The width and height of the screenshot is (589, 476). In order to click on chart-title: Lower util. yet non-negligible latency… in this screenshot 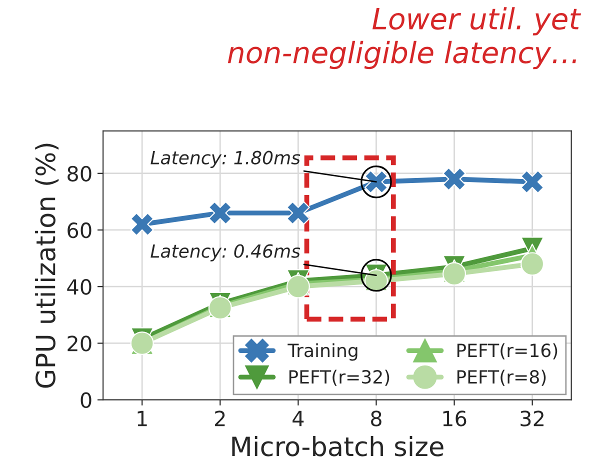, I will do `click(405, 38)`.